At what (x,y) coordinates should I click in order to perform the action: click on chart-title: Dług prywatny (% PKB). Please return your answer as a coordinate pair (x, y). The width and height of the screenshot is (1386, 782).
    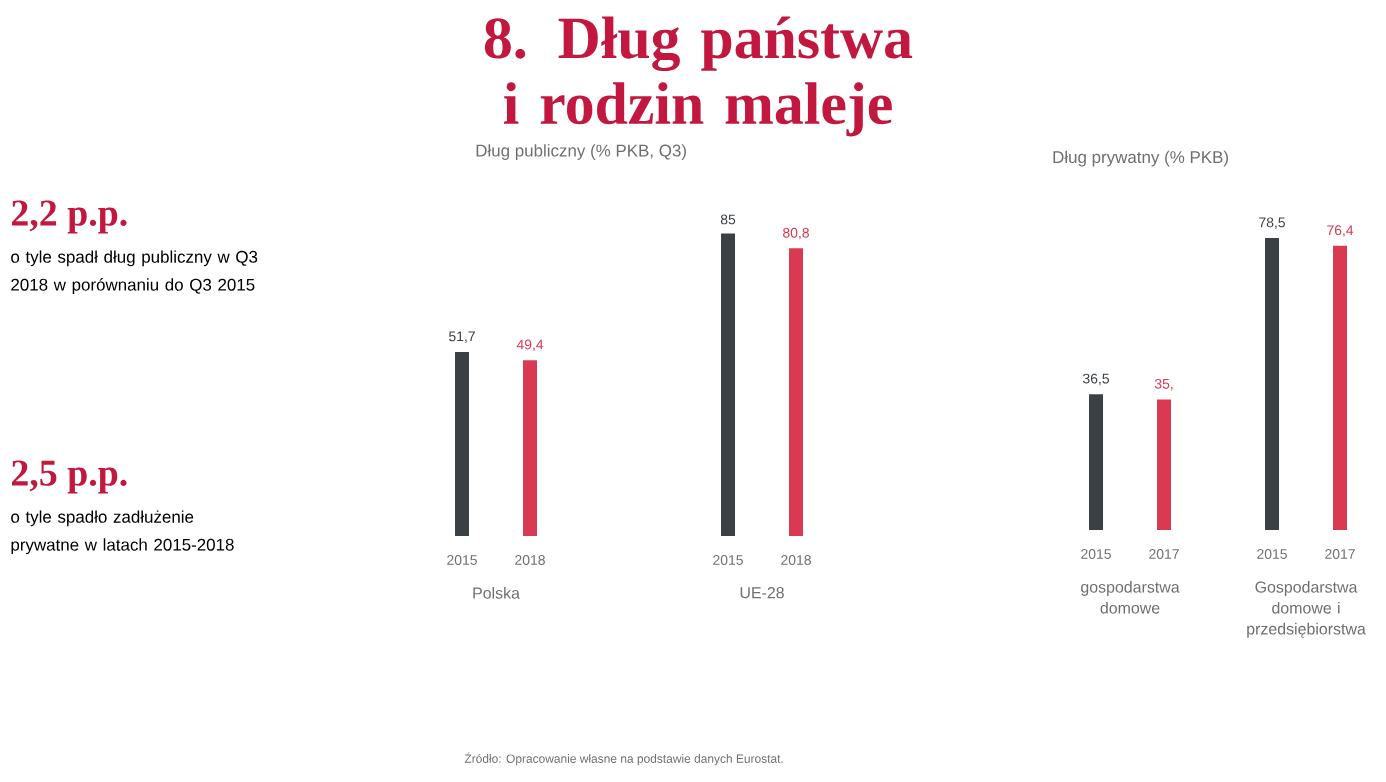
    Looking at the image, I should click on (1140, 158).